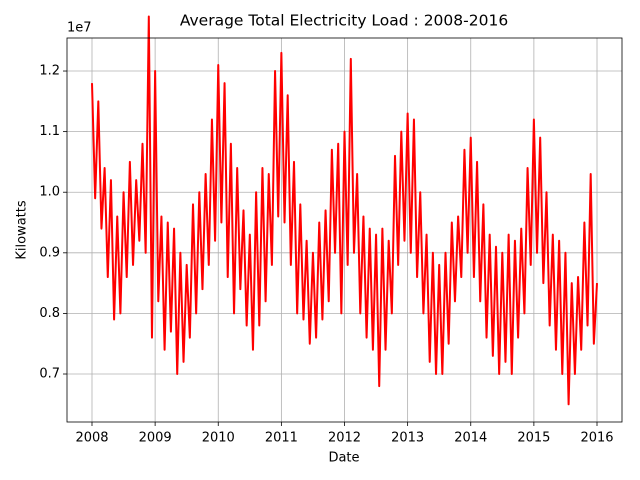 This screenshot has width=640, height=480. What do you see at coordinates (91, 438) in the screenshot?
I see `x-tick-label: 2008` at bounding box center [91, 438].